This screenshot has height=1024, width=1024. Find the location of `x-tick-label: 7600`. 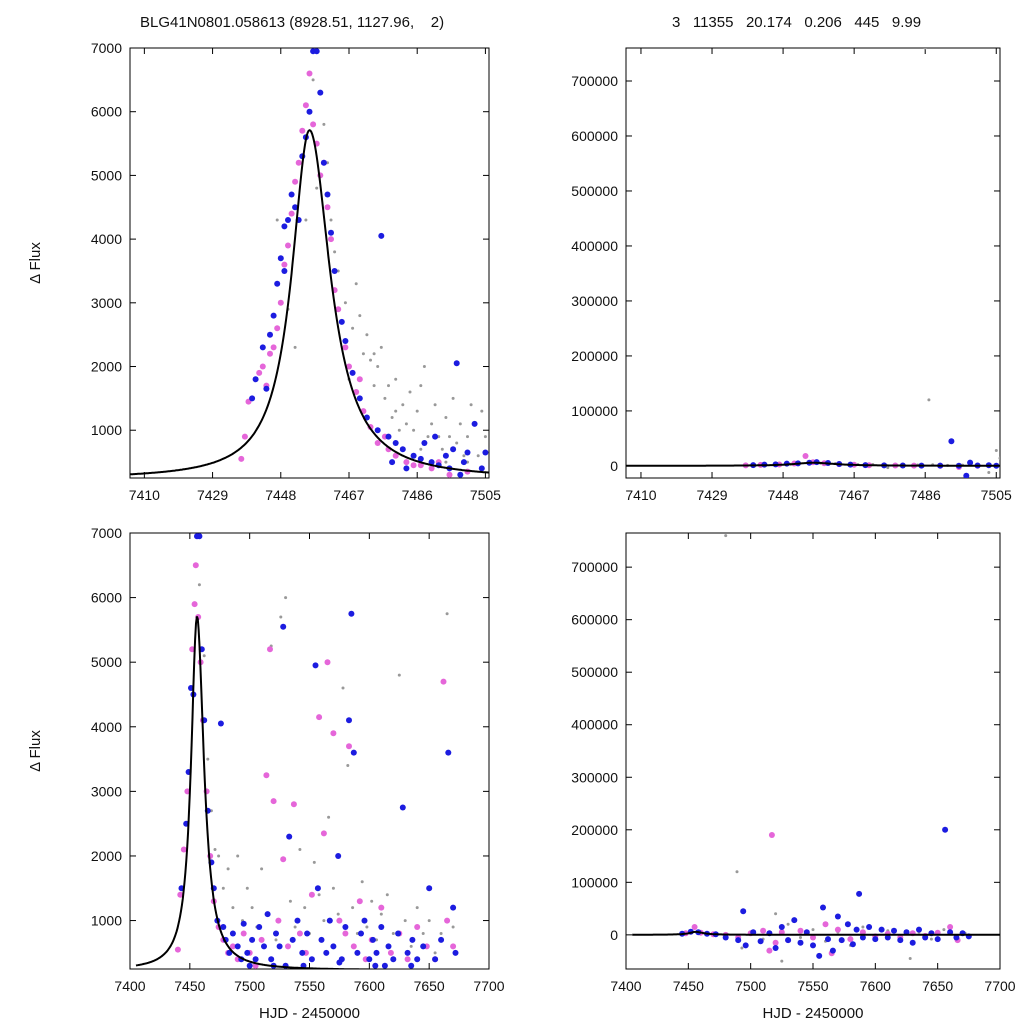

x-tick-label: 7600 is located at coordinates (875, 986).